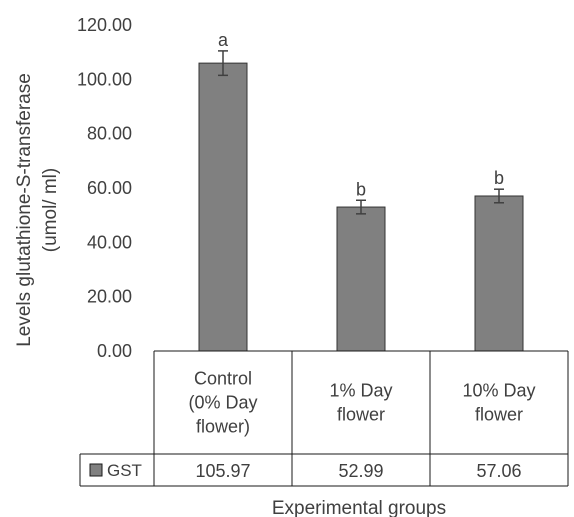 The image size is (574, 517). Describe the element at coordinates (124, 470) in the screenshot. I see `legend-label: GST` at that location.